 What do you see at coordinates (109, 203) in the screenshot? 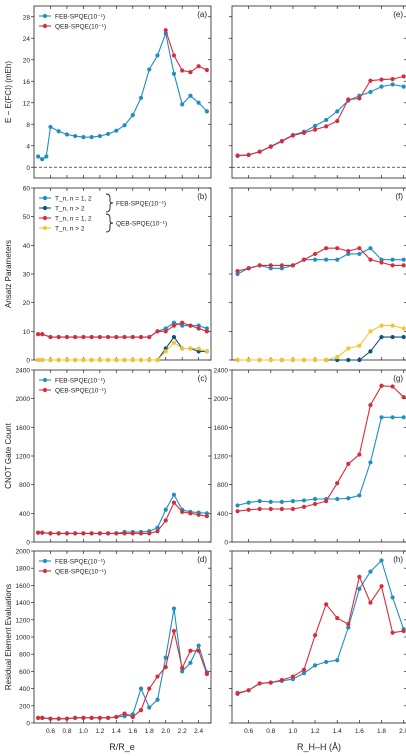
I see `legend-brace` at bounding box center [109, 203].